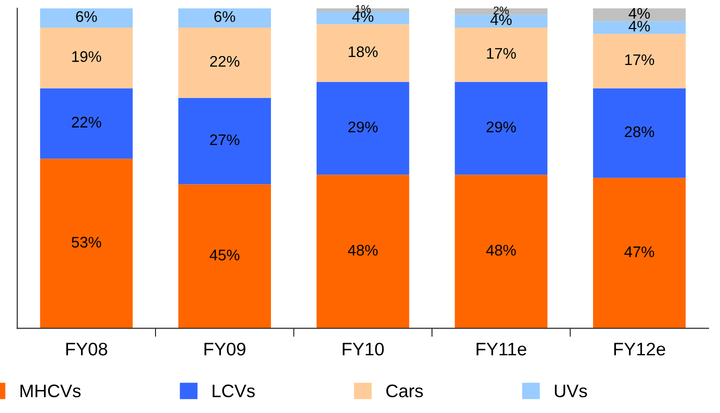  I want to click on data-label: 27%, so click(225, 140).